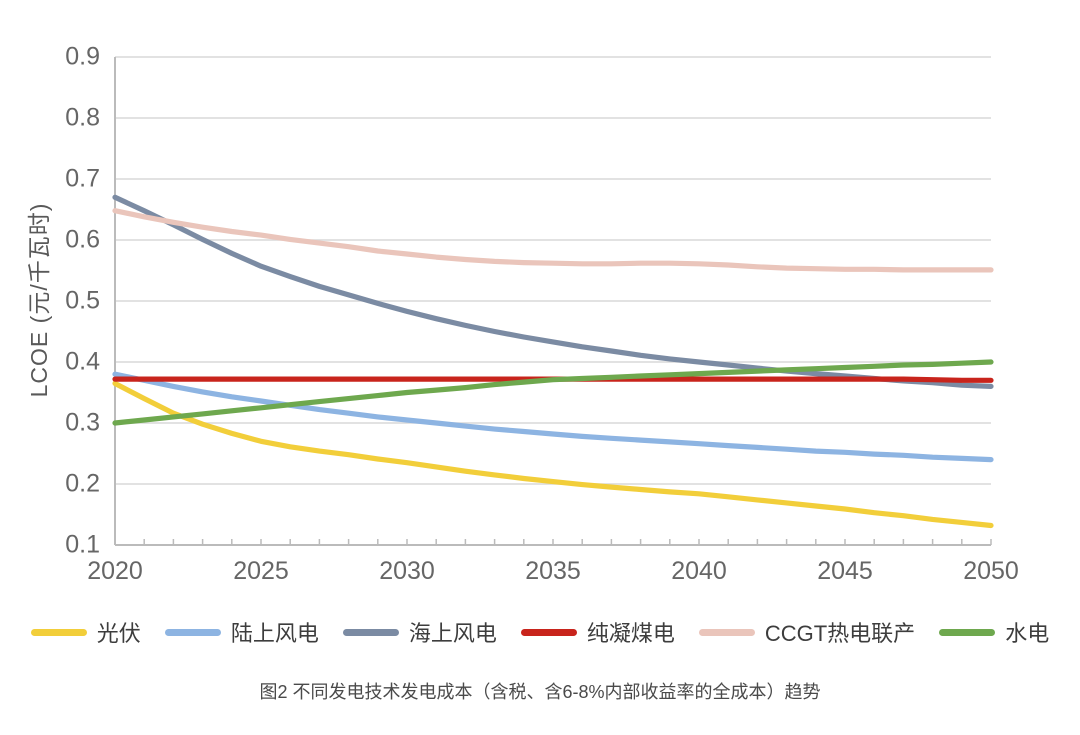 The height and width of the screenshot is (735, 1080). I want to click on legend-swatch-onshore-wind, so click(192, 632).